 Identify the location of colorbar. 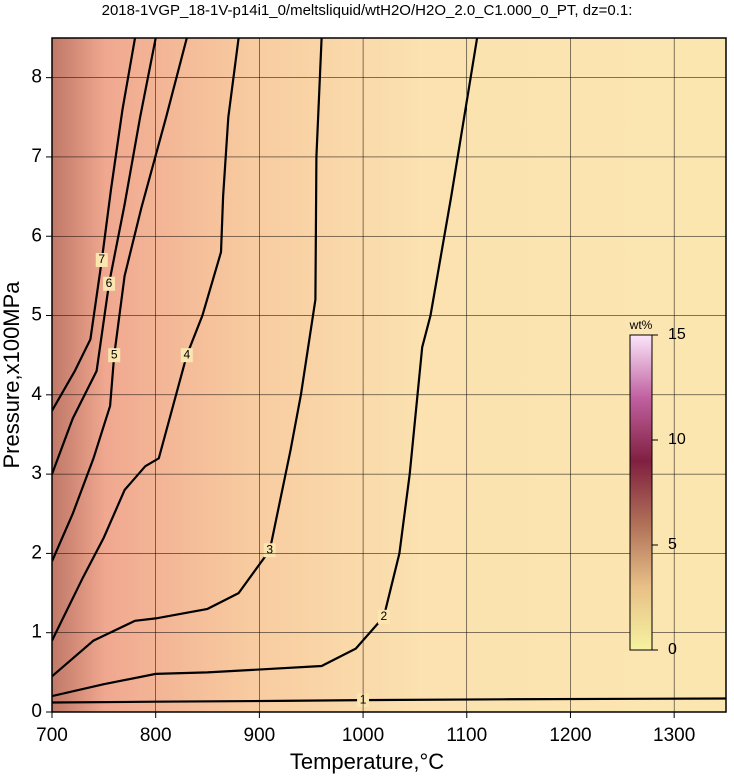
(641, 492).